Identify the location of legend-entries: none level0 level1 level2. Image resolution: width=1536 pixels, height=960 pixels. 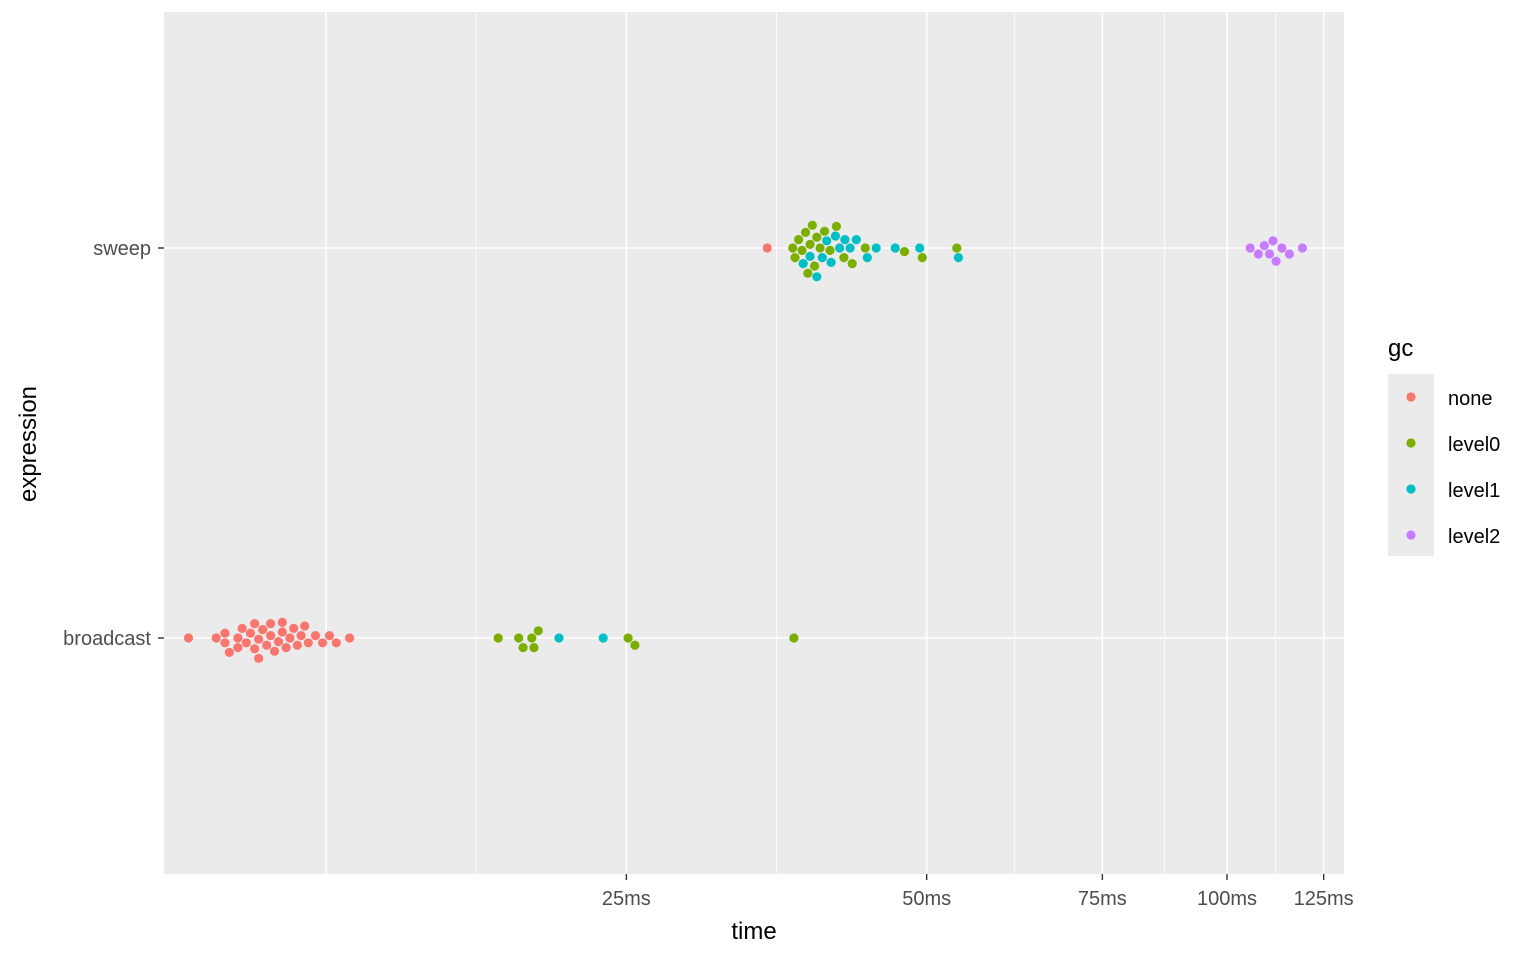
(1453, 468).